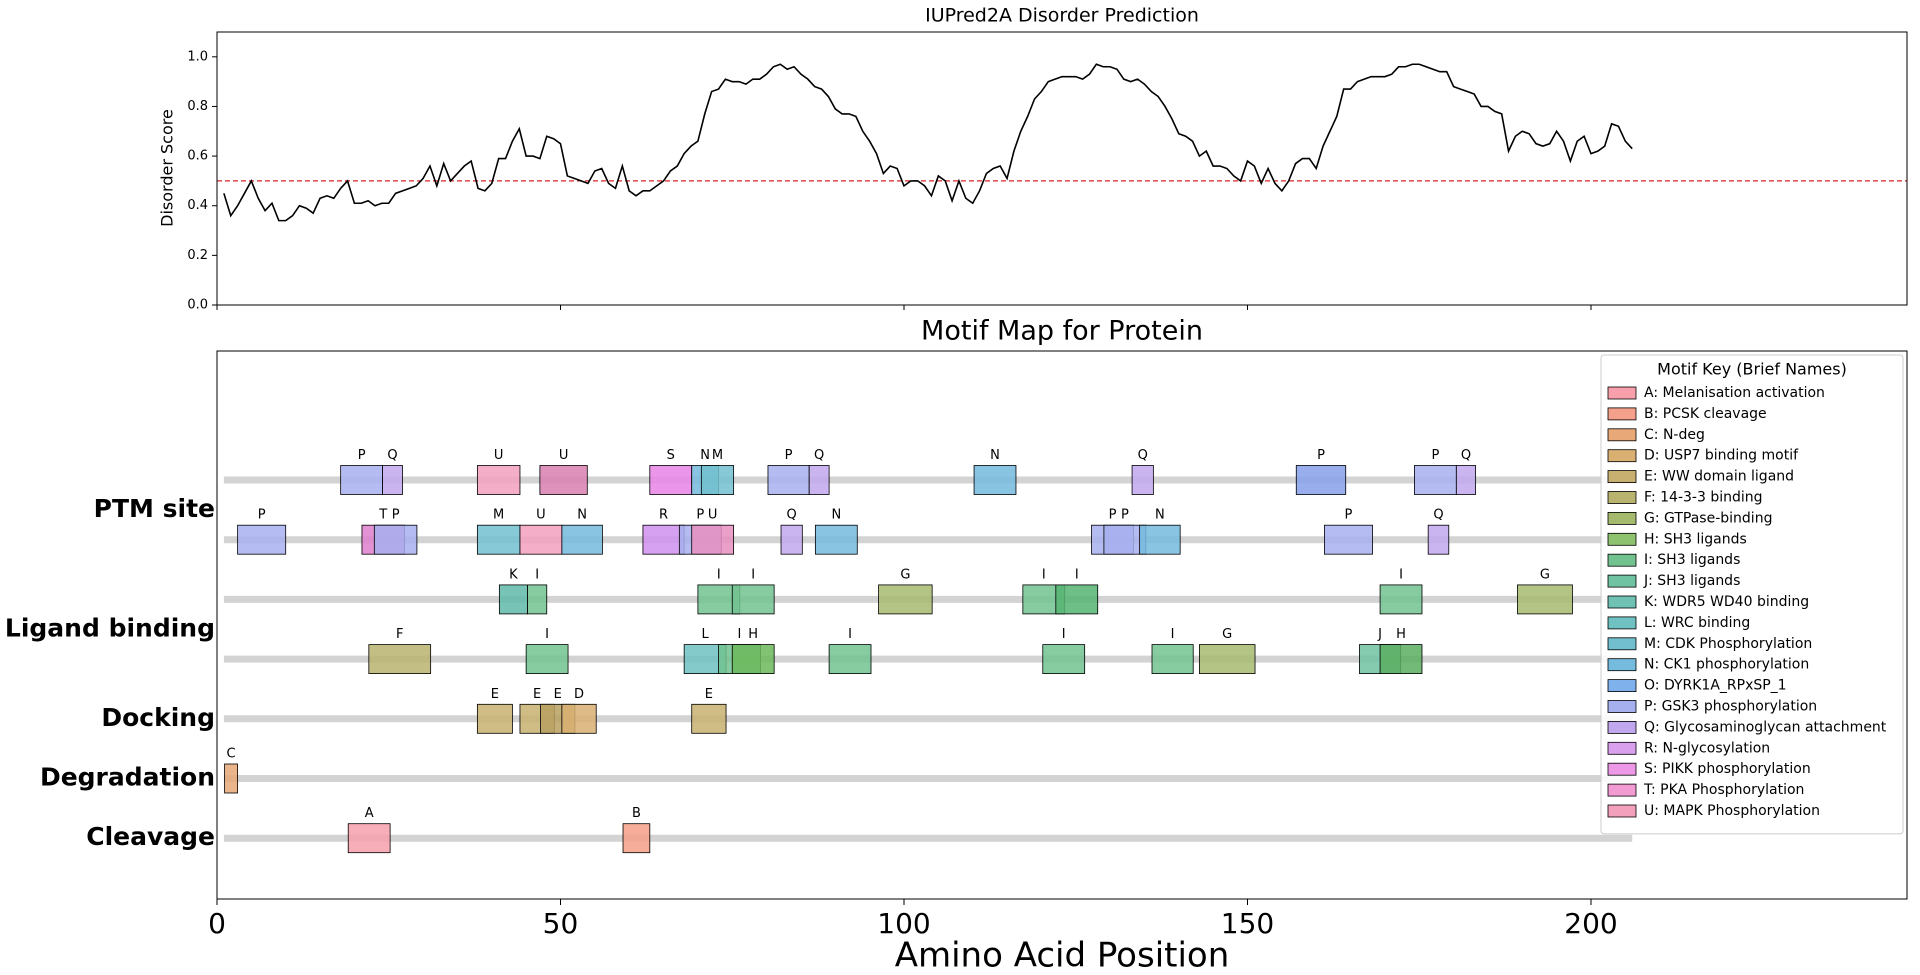  Describe the element at coordinates (150, 836) in the screenshot. I see `track-label: Cleavage` at that location.